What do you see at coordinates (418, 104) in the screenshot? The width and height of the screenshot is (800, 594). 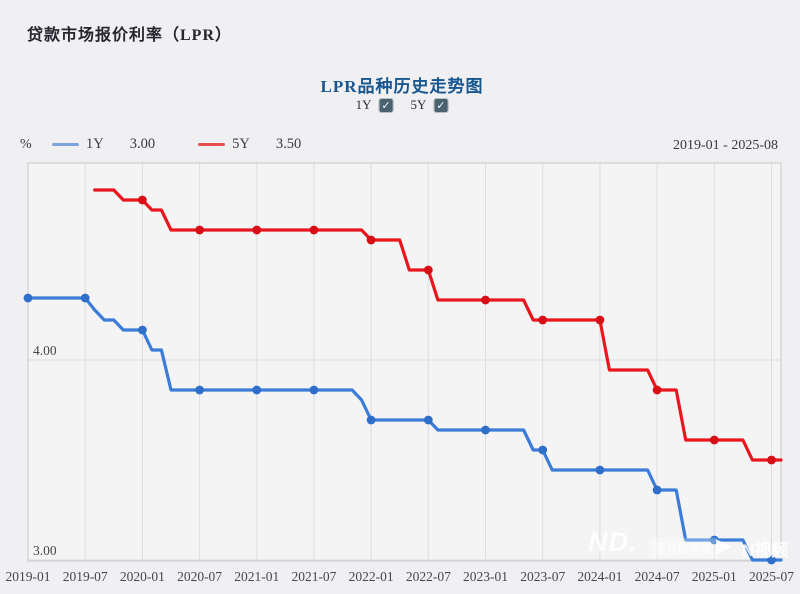 I see `checkbox-5y-label: 5Y` at bounding box center [418, 104].